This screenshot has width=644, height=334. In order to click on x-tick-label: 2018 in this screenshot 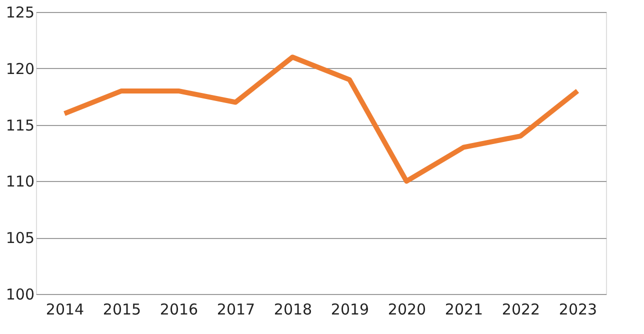, I will do `click(293, 309)`.